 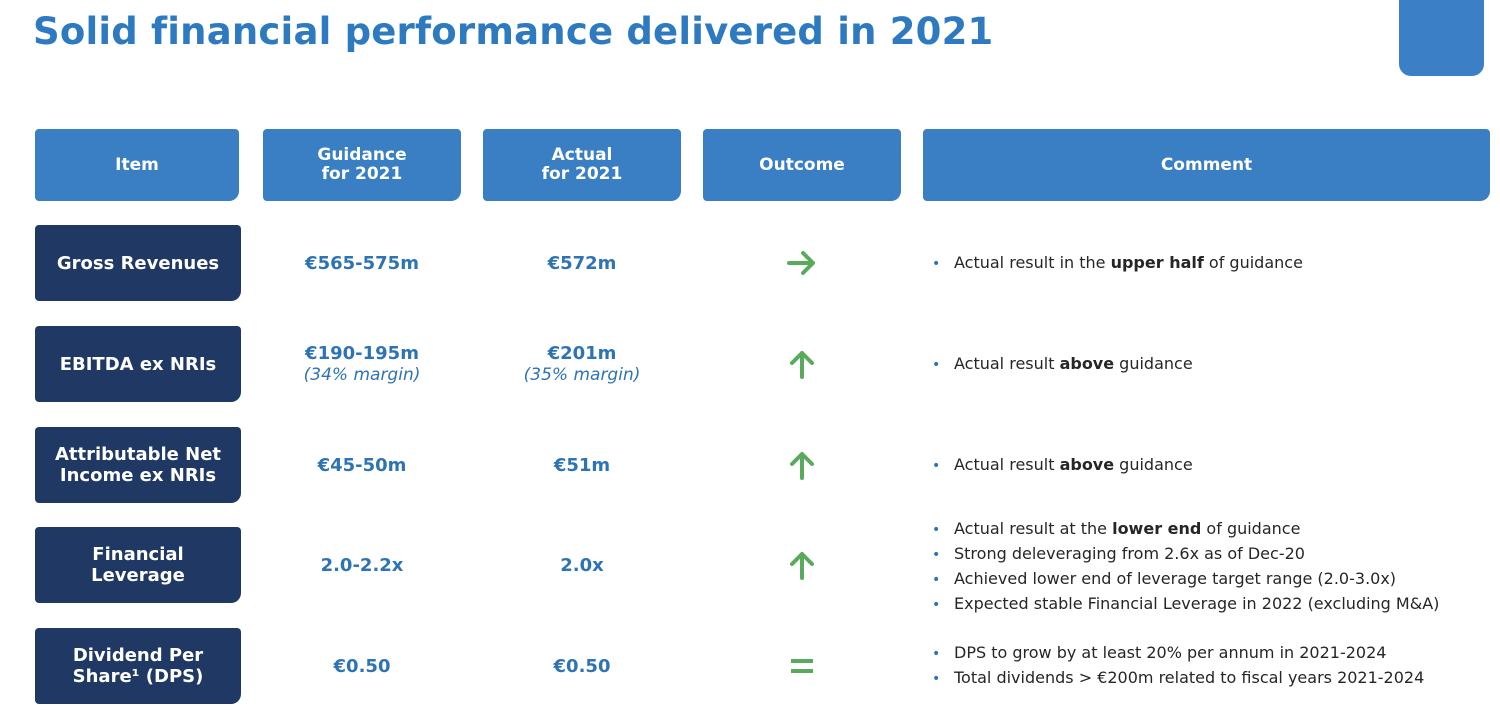 I want to click on row-item: Dividend Per Share¹ (DPS), so click(x=138, y=666).